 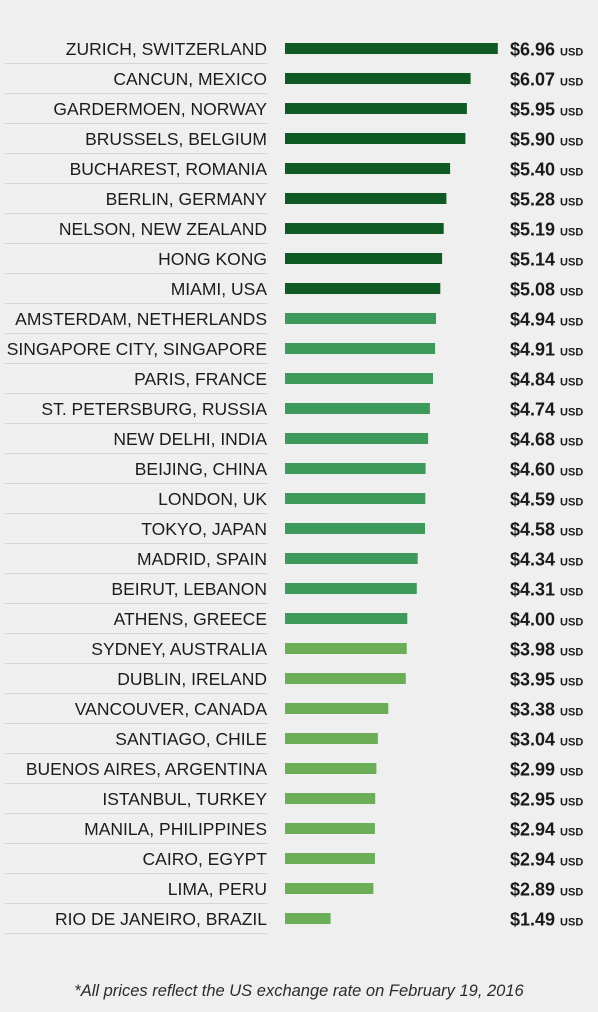 I want to click on category-label: TOKYO, JAPAN, so click(x=204, y=529).